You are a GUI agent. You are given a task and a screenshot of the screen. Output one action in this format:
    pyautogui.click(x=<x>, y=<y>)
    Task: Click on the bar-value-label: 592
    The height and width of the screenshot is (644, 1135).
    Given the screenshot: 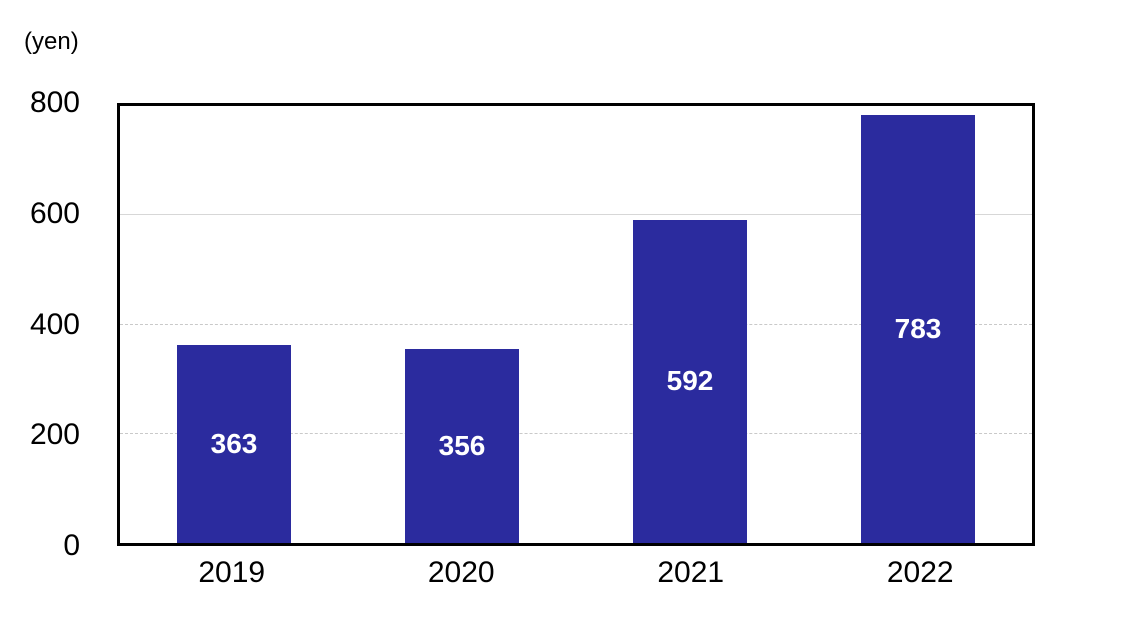 What is the action you would take?
    pyautogui.click(x=690, y=381)
    